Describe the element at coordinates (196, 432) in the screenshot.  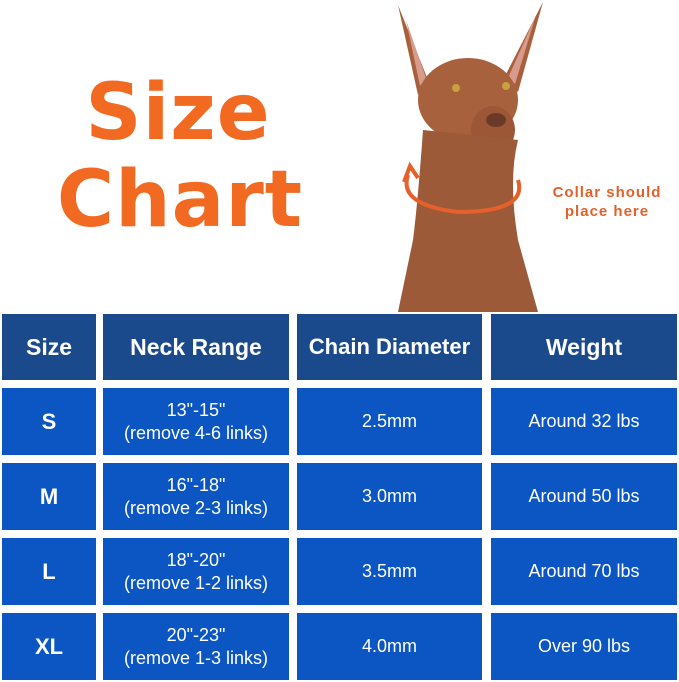
I see `links-note: (remove 4-6 links)` at that location.